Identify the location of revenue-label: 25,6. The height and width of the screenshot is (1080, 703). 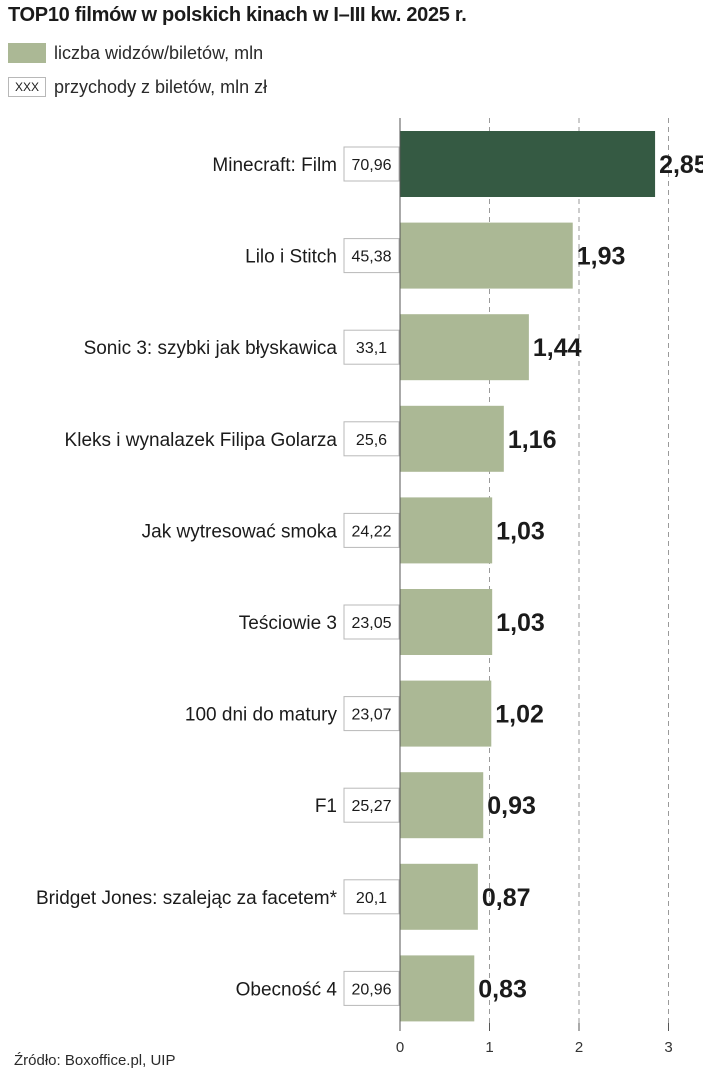
(371, 440).